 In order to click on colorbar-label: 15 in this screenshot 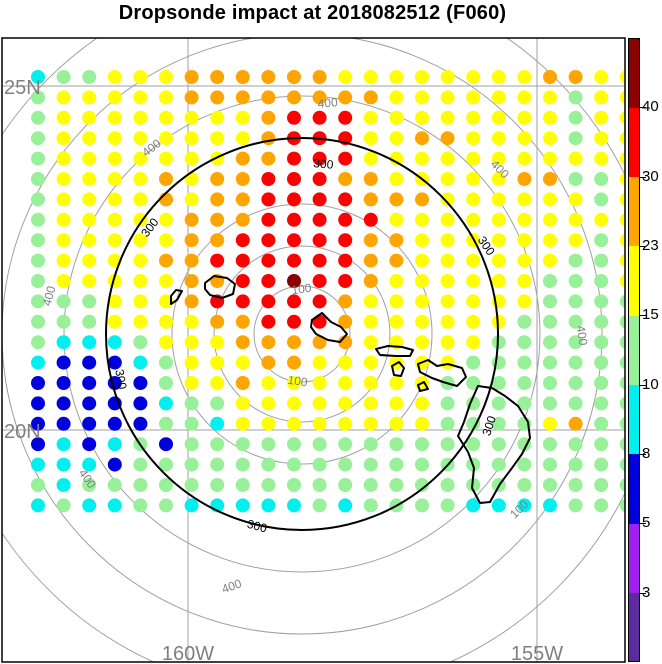, I will do `click(650, 315)`.